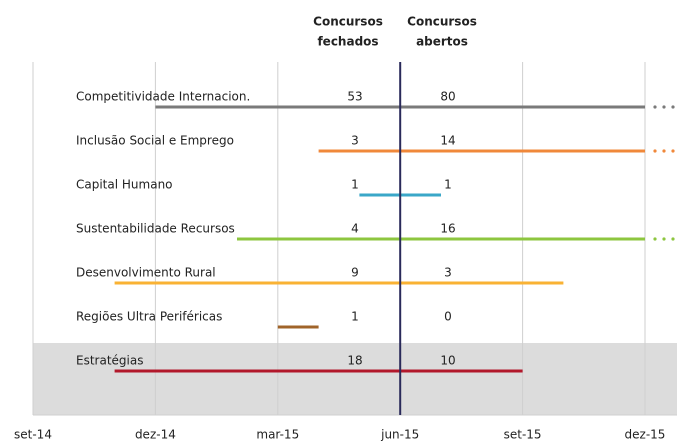  Describe the element at coordinates (355, 273) in the screenshot. I see `closed-count: 9` at that location.